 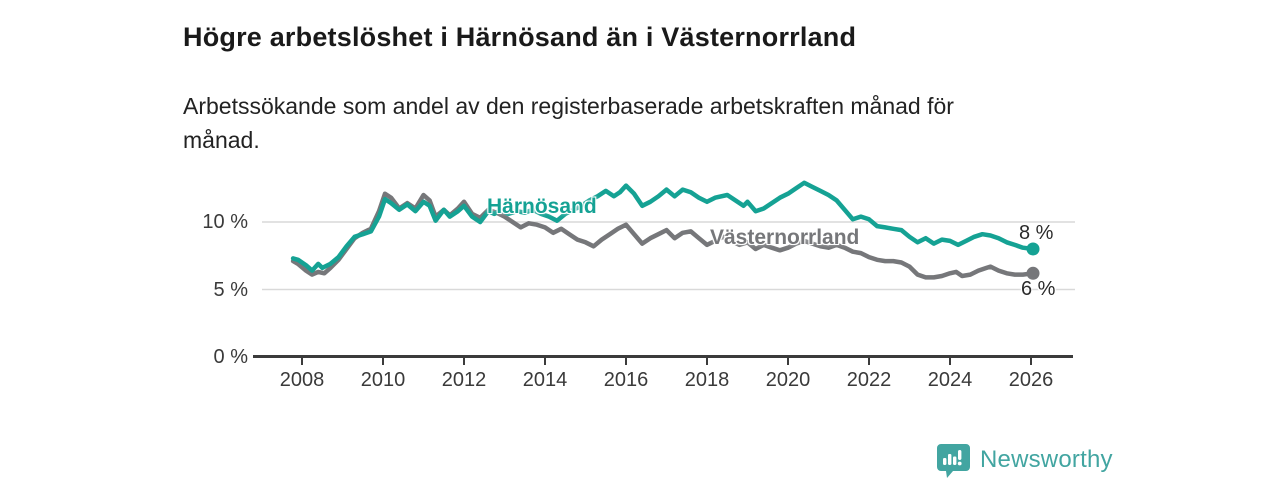 I want to click on series-line-härnösand, so click(x=663, y=226).